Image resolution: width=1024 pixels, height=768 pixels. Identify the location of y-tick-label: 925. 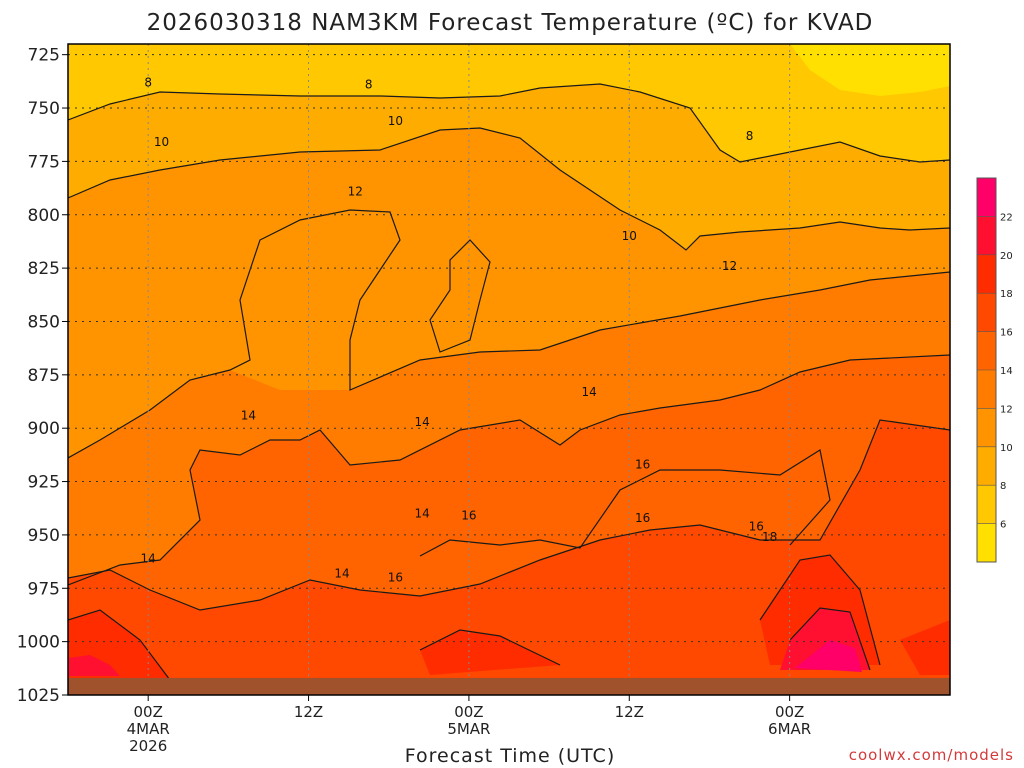
(44, 483).